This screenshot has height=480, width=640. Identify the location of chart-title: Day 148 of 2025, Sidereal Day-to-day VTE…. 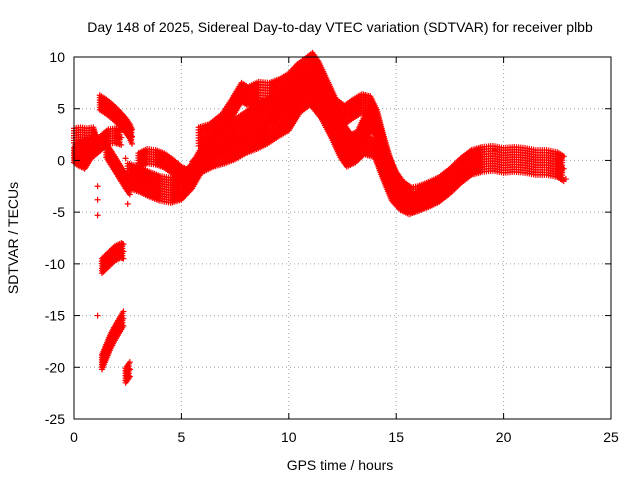
(340, 27).